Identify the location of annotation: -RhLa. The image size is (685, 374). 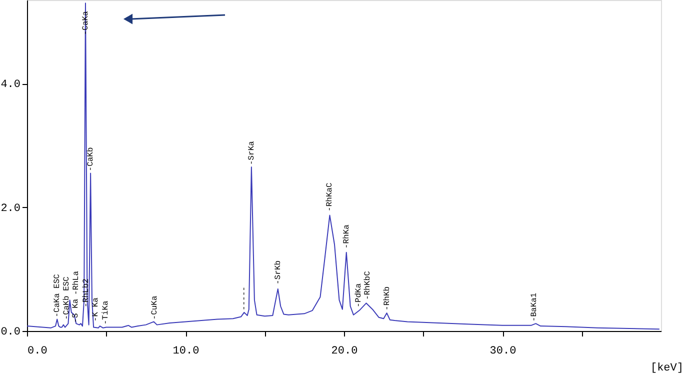
(77, 282).